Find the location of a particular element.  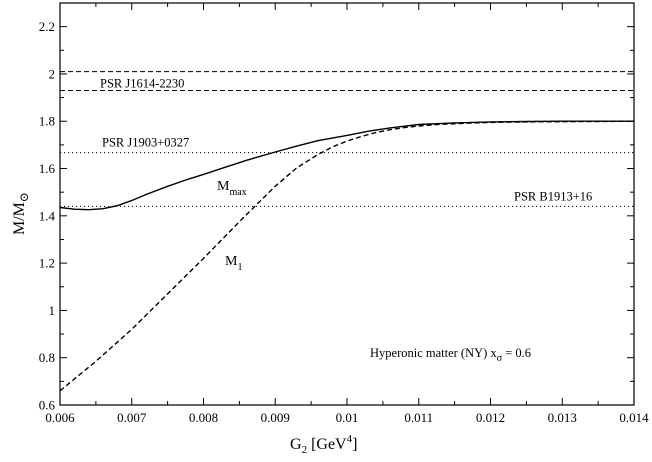

x-tick-label: 0.013 is located at coordinates (562, 417).